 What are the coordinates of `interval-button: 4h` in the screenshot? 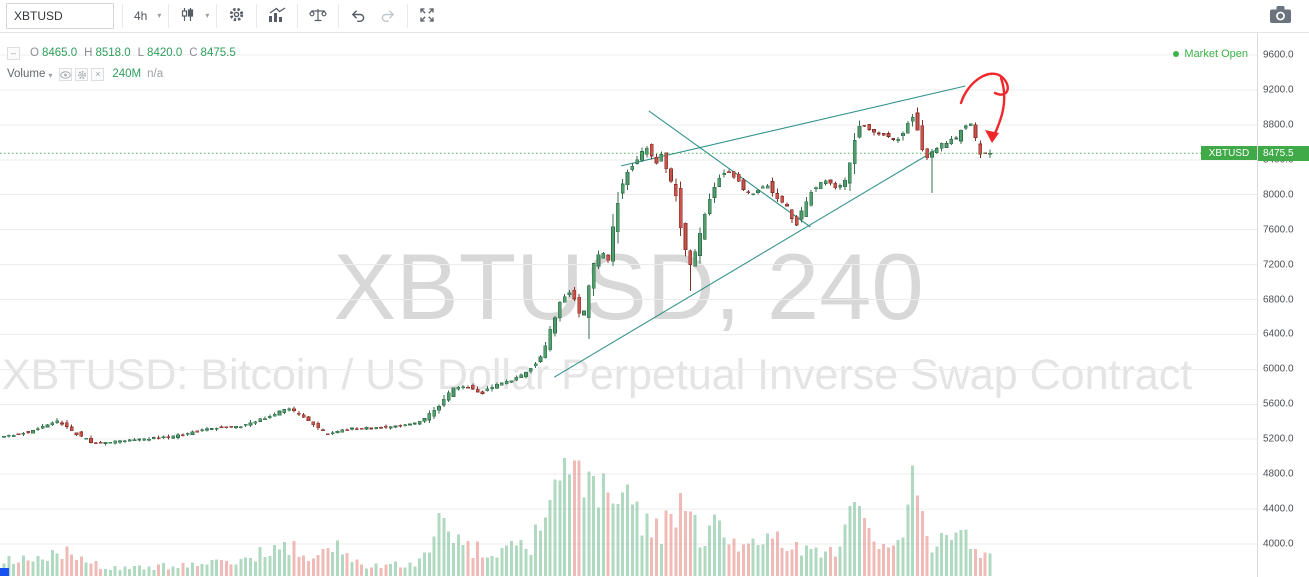 It's located at (140, 16).